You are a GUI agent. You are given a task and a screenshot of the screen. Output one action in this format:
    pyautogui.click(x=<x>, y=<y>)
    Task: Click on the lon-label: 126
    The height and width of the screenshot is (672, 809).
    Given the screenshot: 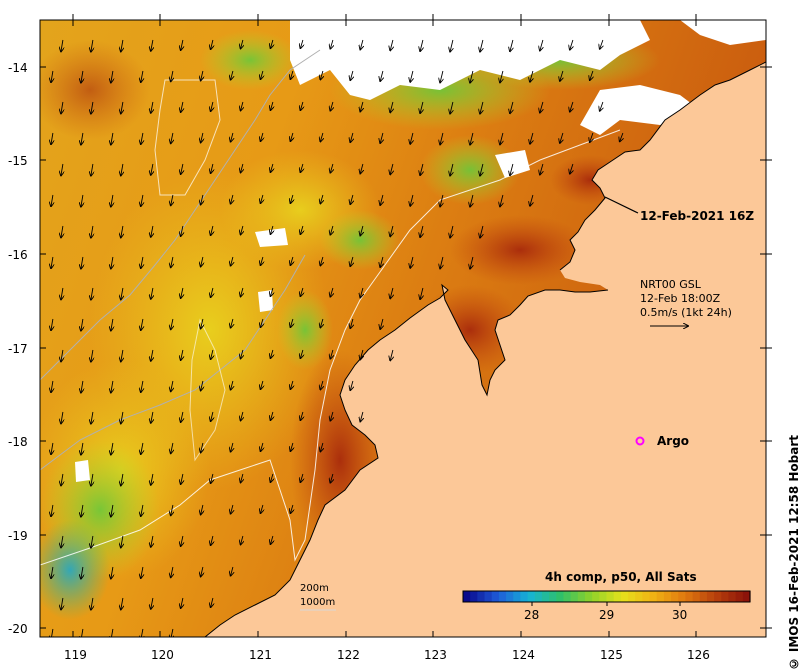 What is the action you would take?
    pyautogui.click(x=698, y=655)
    